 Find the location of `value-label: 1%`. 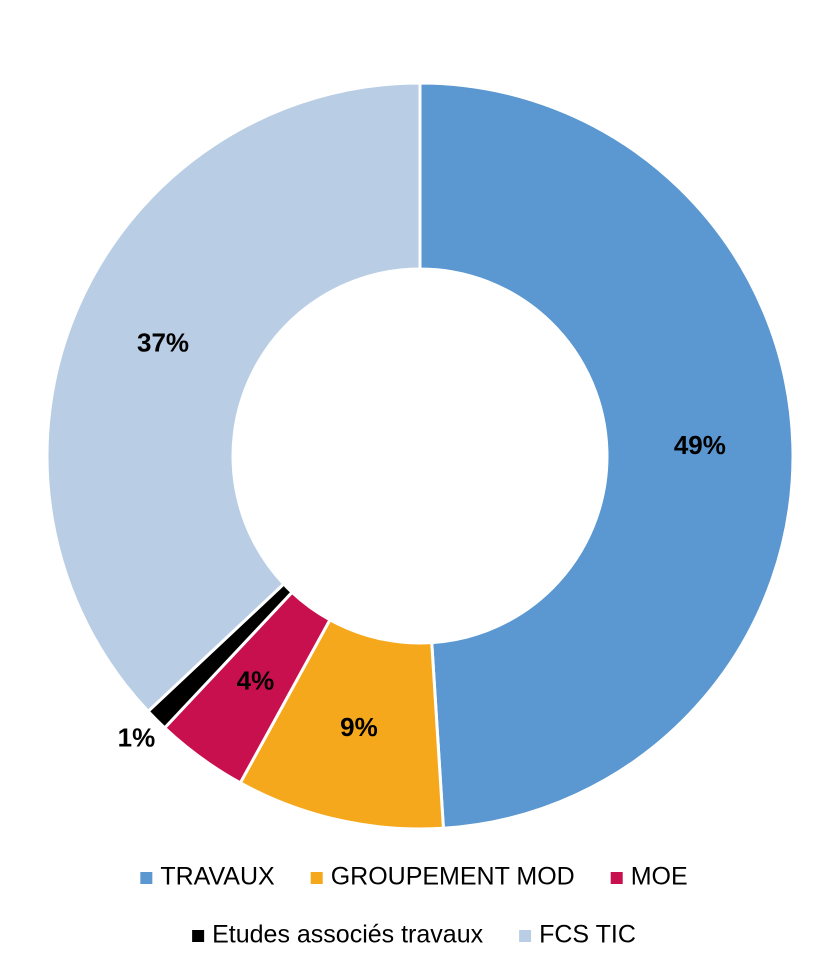

value-label: 1% is located at coordinates (137, 737).